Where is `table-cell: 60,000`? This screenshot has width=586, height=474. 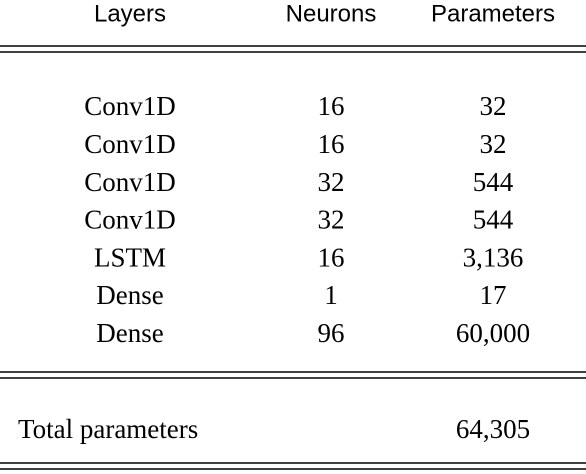 table-cell: 60,000 is located at coordinates (493, 333).